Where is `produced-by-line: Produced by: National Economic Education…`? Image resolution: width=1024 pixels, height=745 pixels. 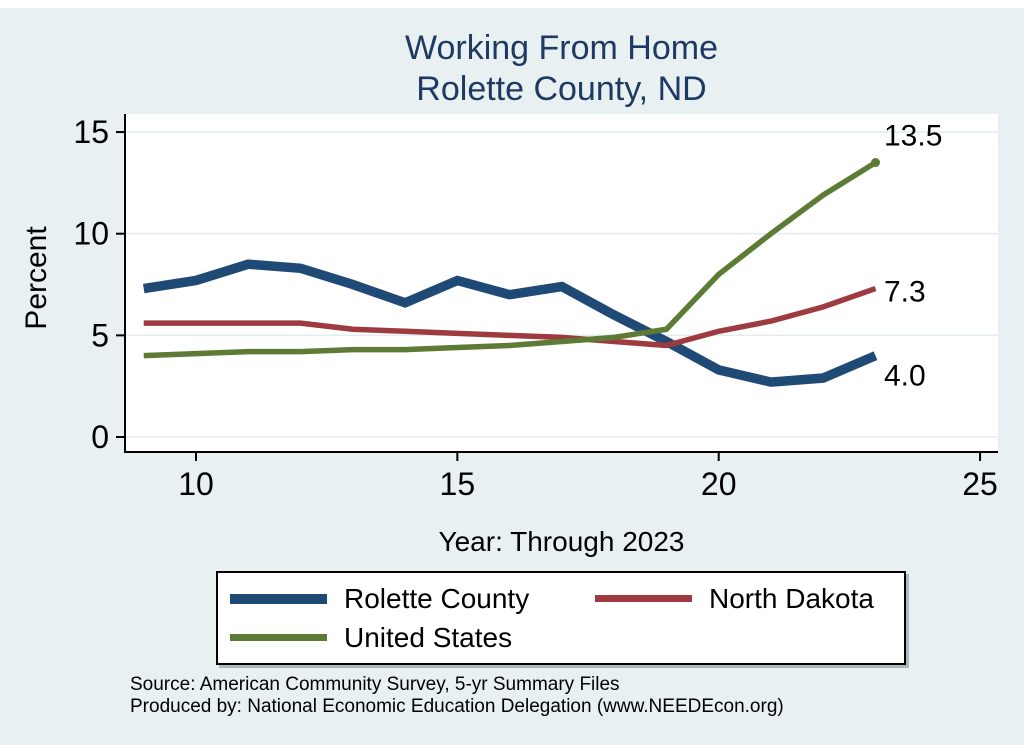 produced-by-line: Produced by: National Economic Education… is located at coordinates (457, 706).